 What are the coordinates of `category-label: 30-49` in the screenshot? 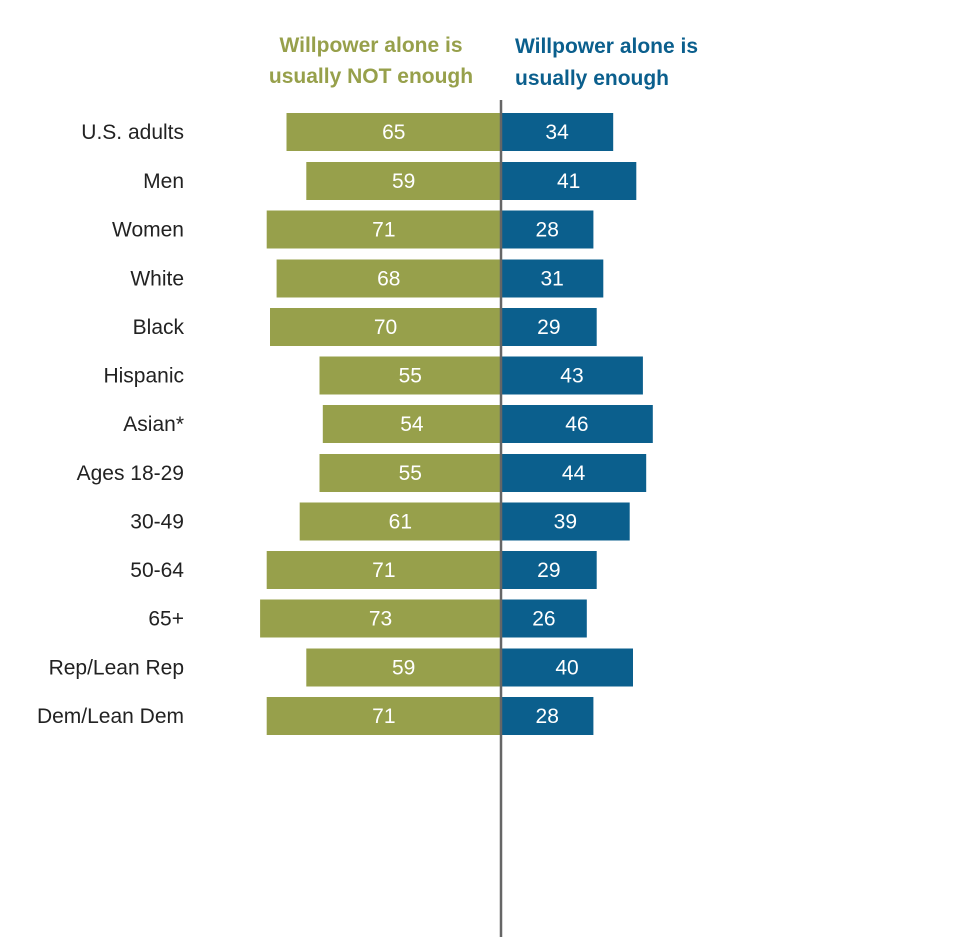 It's located at (157, 522).